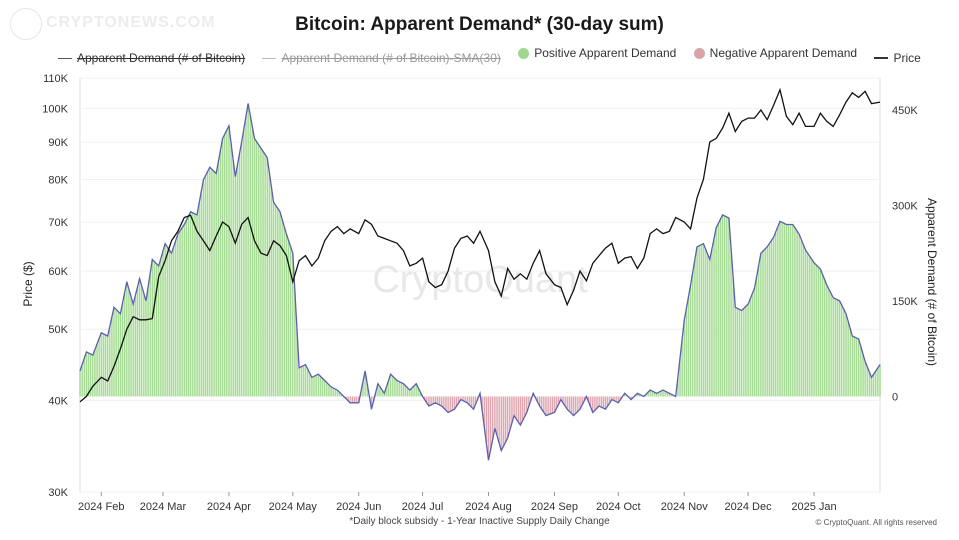 This screenshot has height=540, width=959. Describe the element at coordinates (358, 507) in the screenshot. I see `x-tick-label: 2024 Jun` at that location.